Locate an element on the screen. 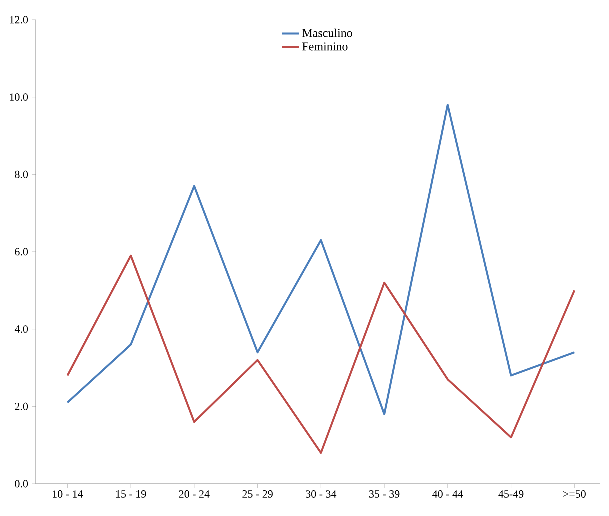 The height and width of the screenshot is (516, 609). y-tick-label: 10.0 is located at coordinates (19, 98).